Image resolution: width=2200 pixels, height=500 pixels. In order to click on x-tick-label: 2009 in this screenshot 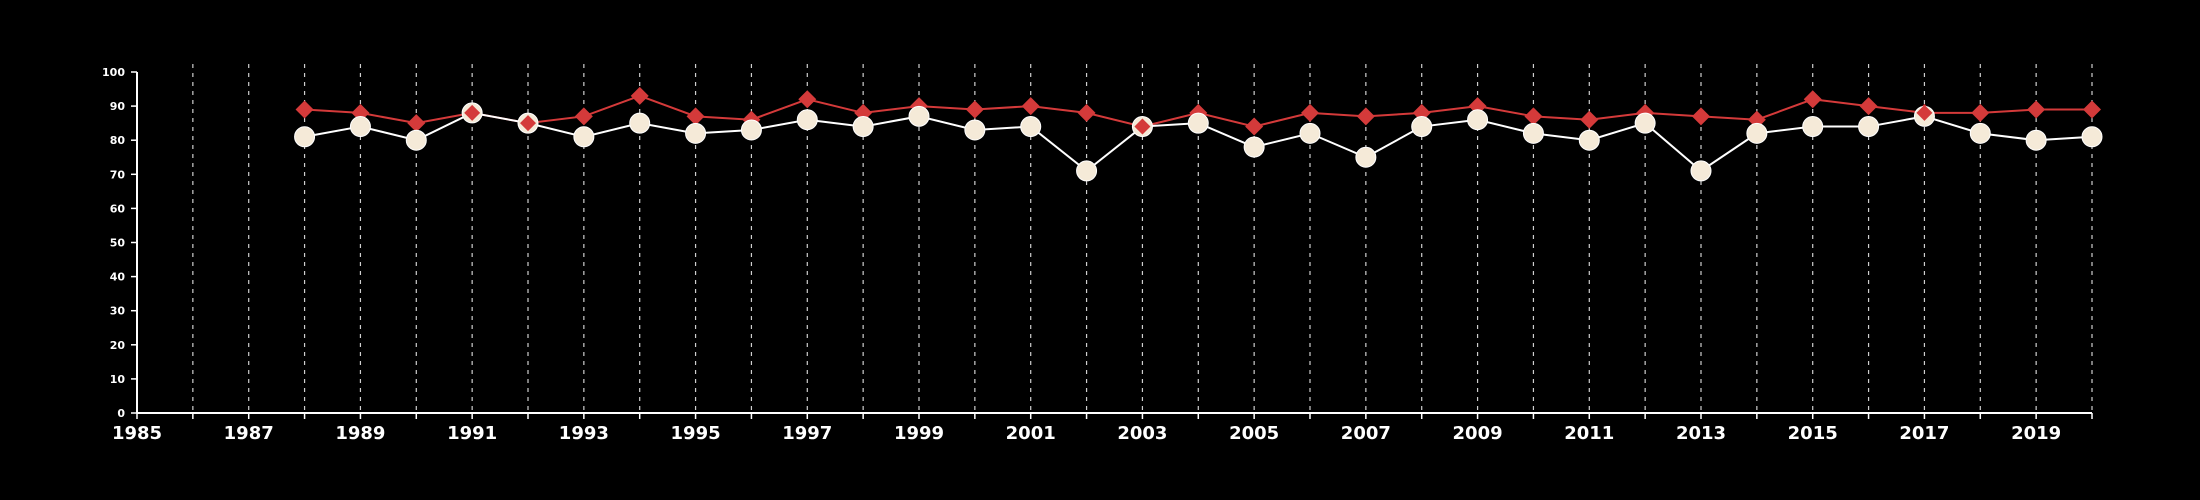, I will do `click(1478, 433)`.